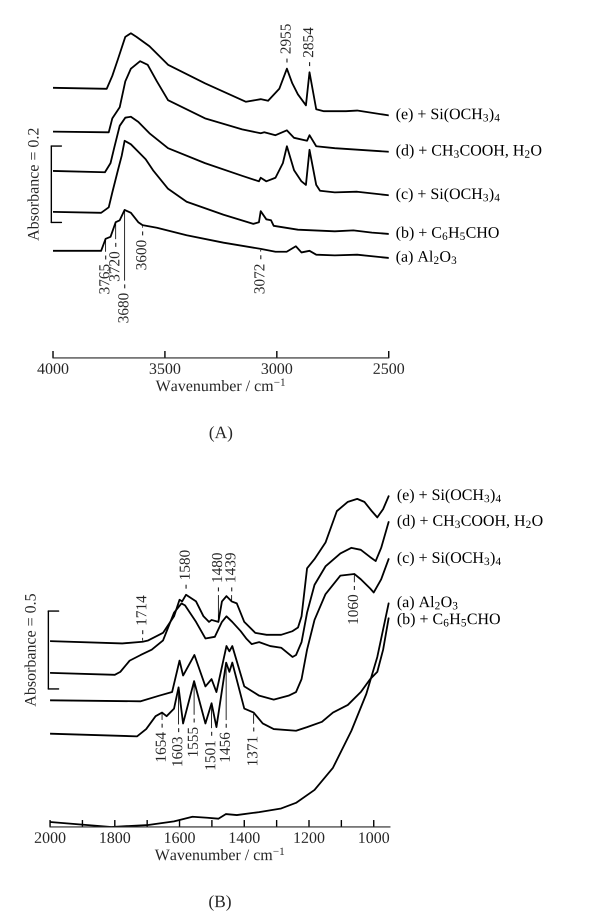 The width and height of the screenshot is (589, 924). Describe the element at coordinates (185, 569) in the screenshot. I see `annotation: - 1580` at that location.